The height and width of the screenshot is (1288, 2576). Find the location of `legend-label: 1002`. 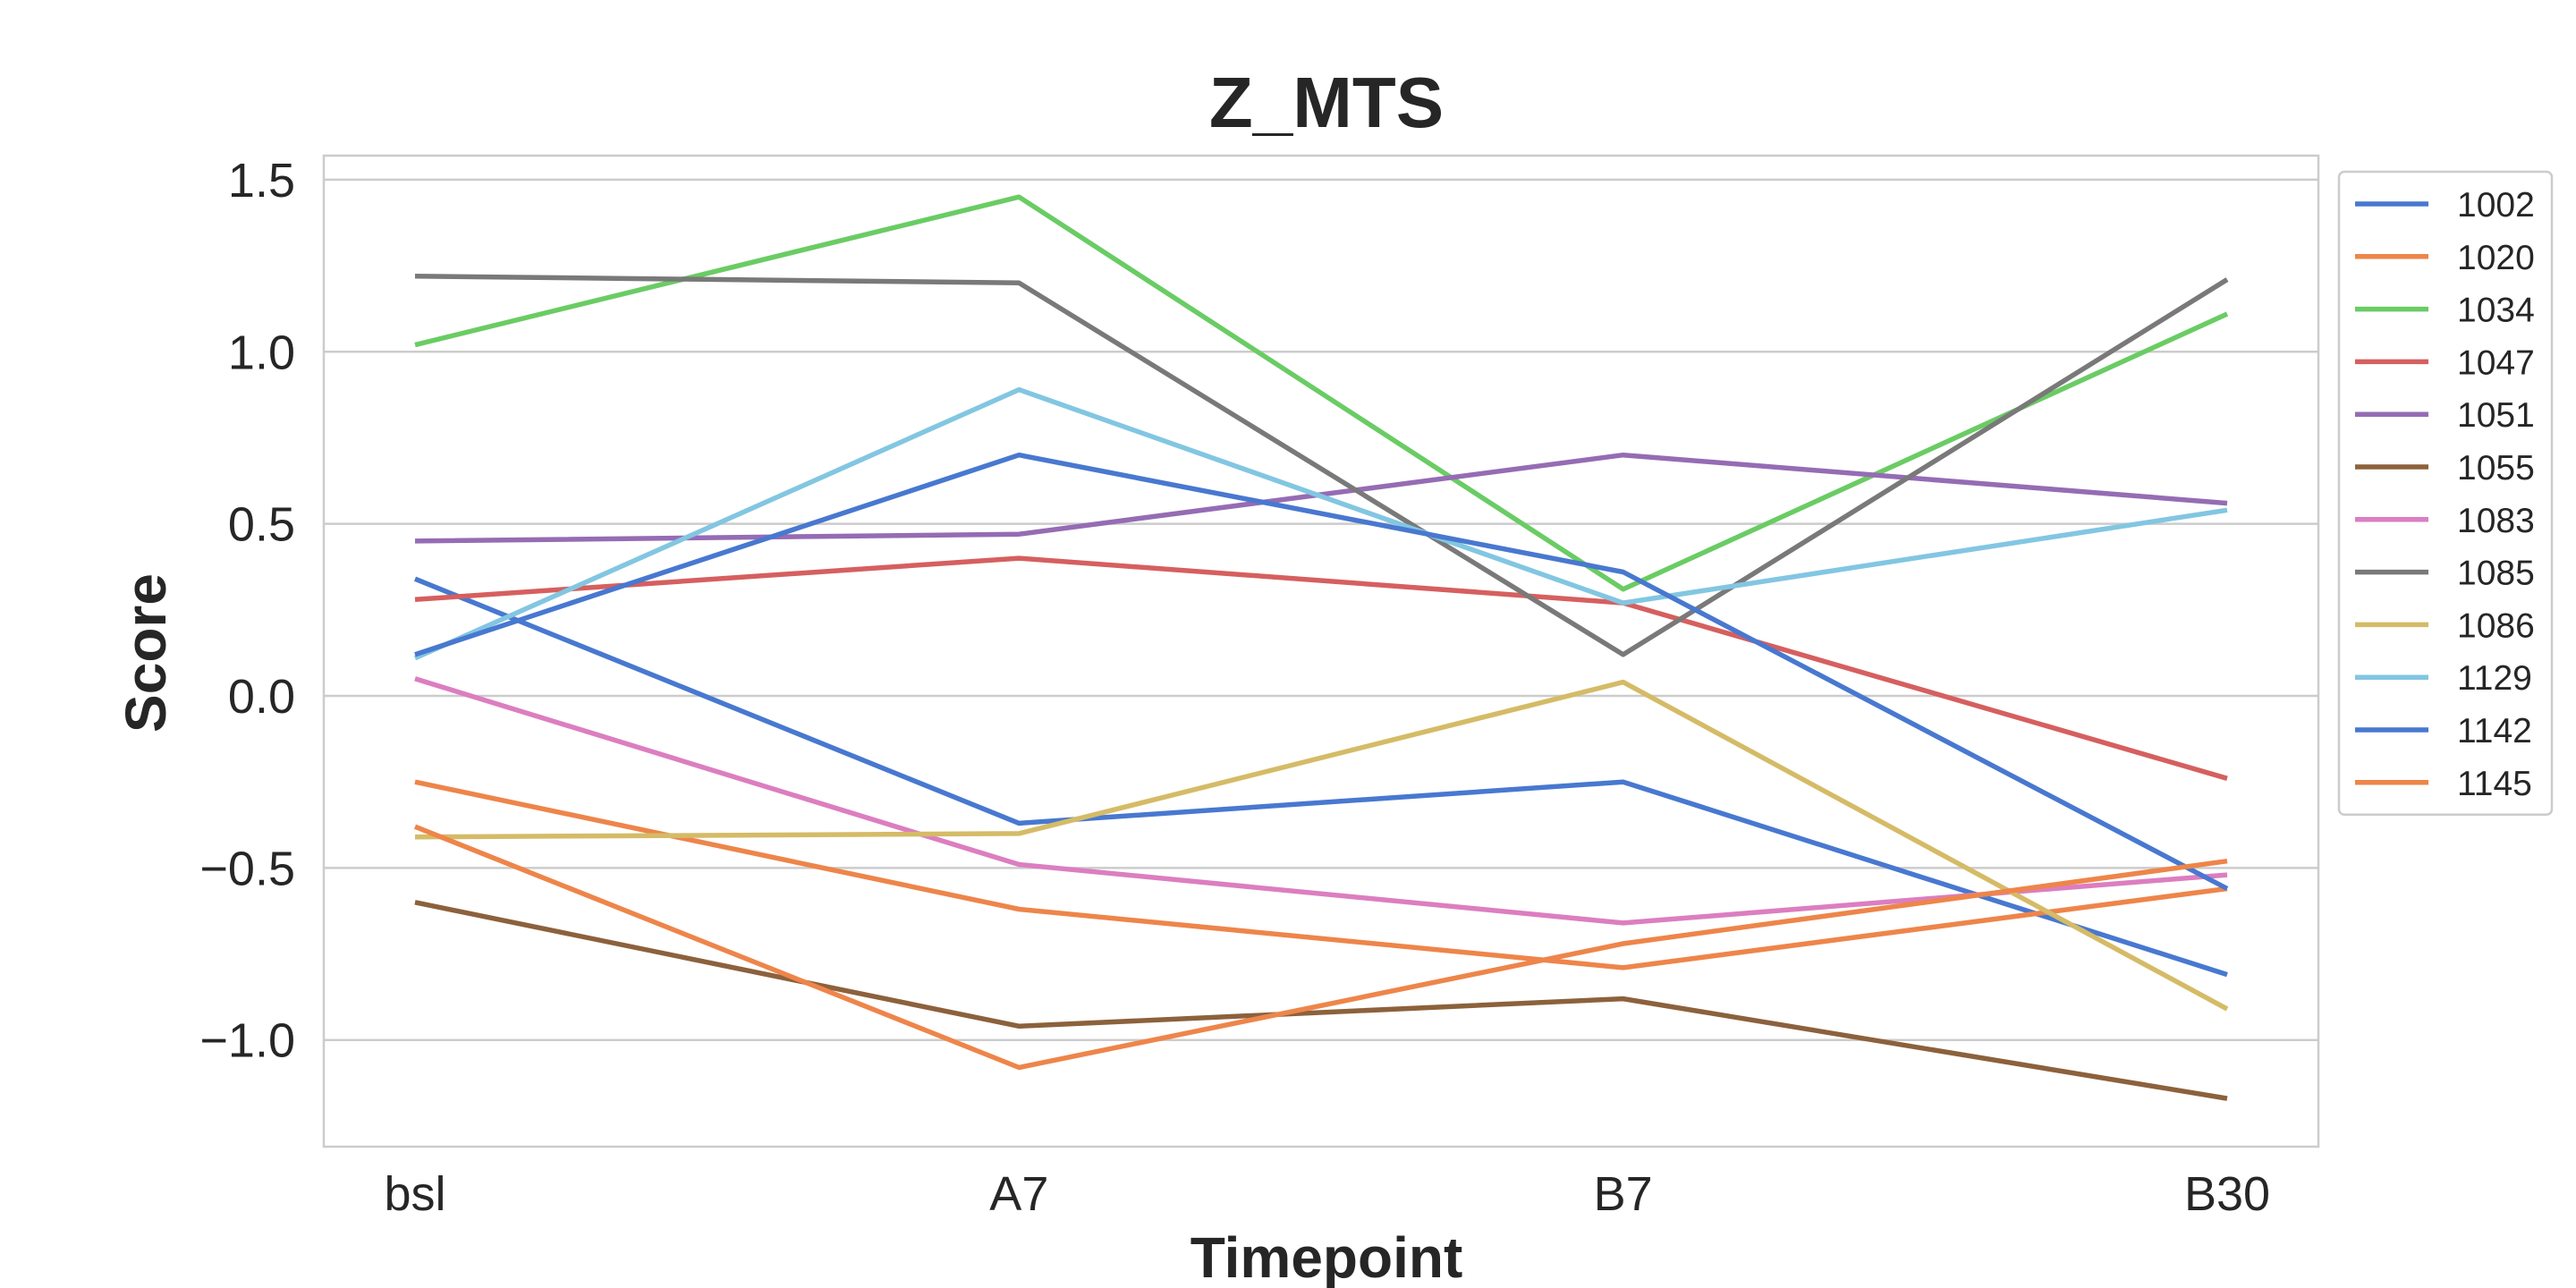

legend-label: 1002 is located at coordinates (2496, 205).